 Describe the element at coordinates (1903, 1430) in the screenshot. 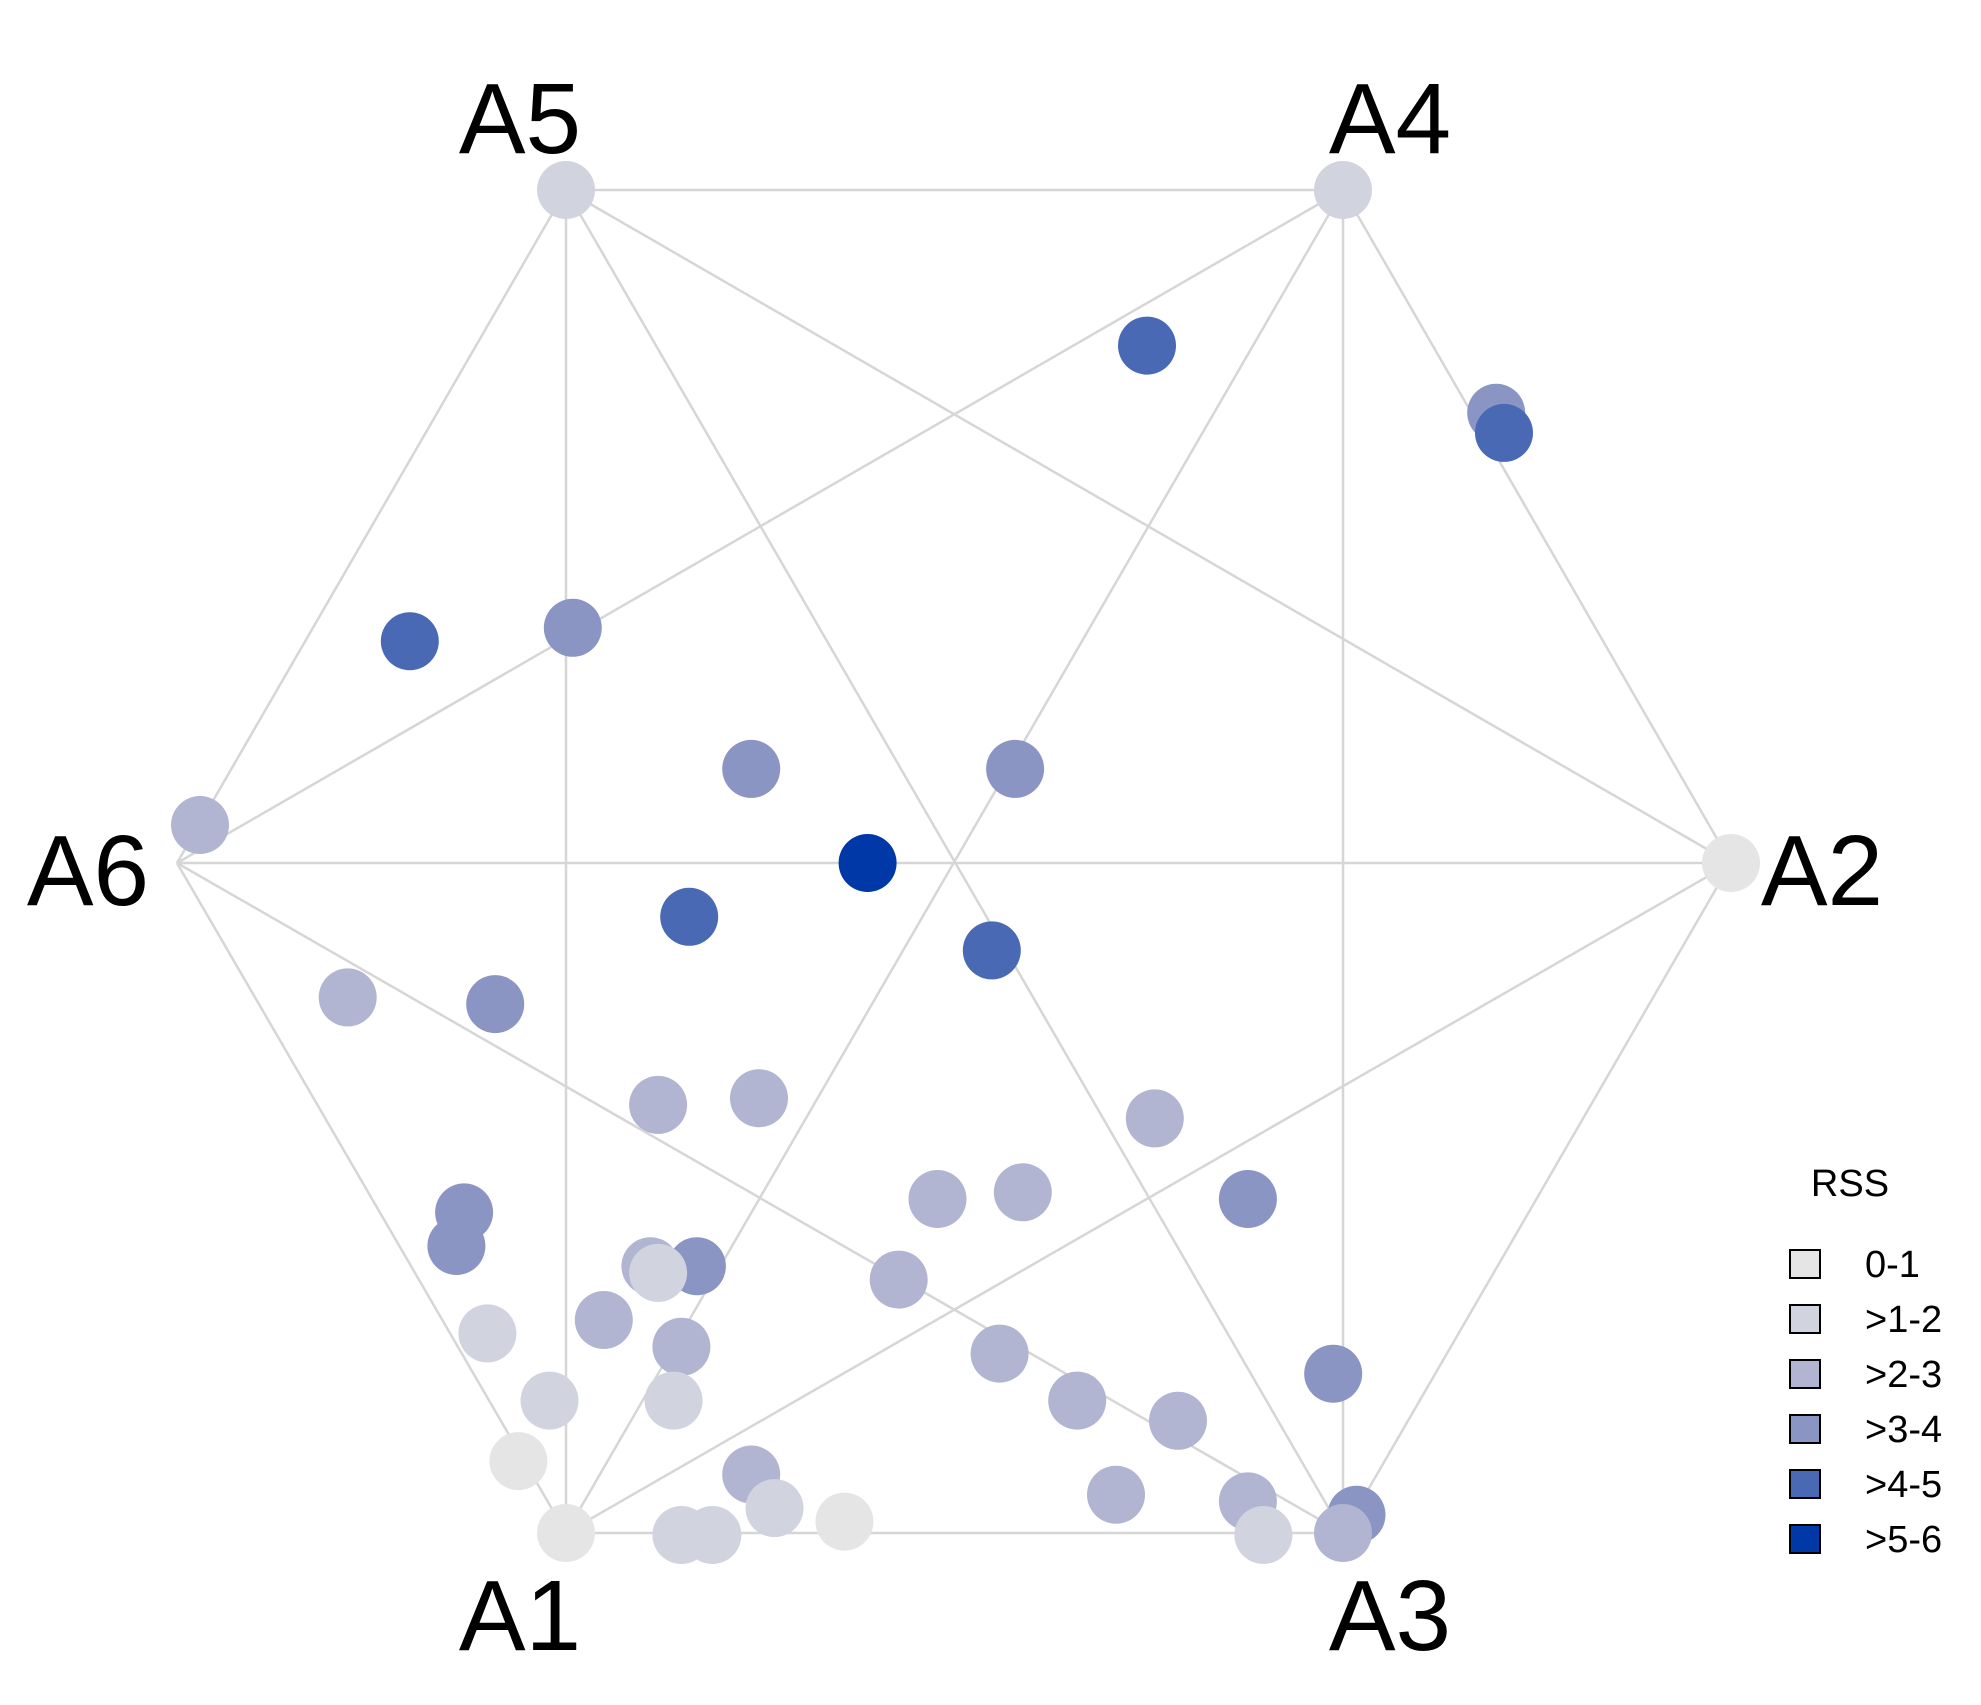

I see `legend-label: >3-4` at that location.